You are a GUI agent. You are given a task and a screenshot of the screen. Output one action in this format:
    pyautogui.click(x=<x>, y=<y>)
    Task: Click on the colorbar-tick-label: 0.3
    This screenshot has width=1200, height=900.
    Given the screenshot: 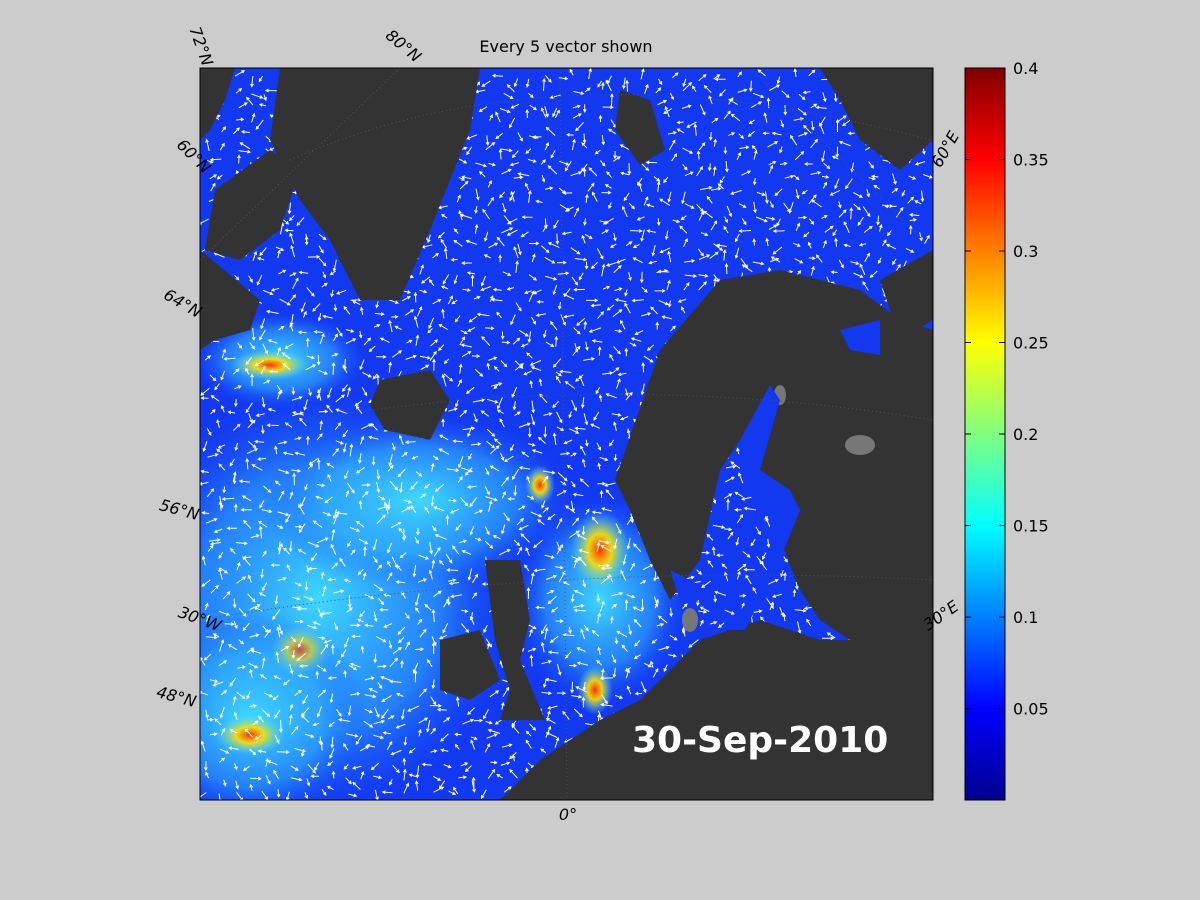 What is the action you would take?
    pyautogui.click(x=1025, y=251)
    